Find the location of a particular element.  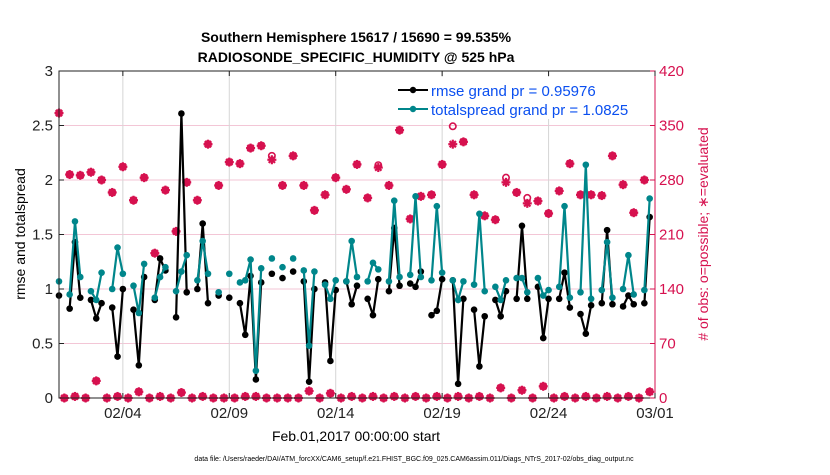

x-axis-label: Feb.01,2017 00:00:00 start is located at coordinates (356, 436).